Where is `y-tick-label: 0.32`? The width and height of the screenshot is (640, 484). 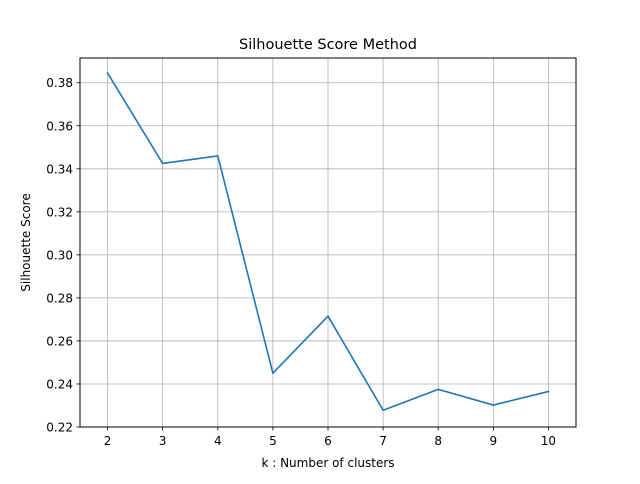 y-tick-label: 0.32 is located at coordinates (59, 212).